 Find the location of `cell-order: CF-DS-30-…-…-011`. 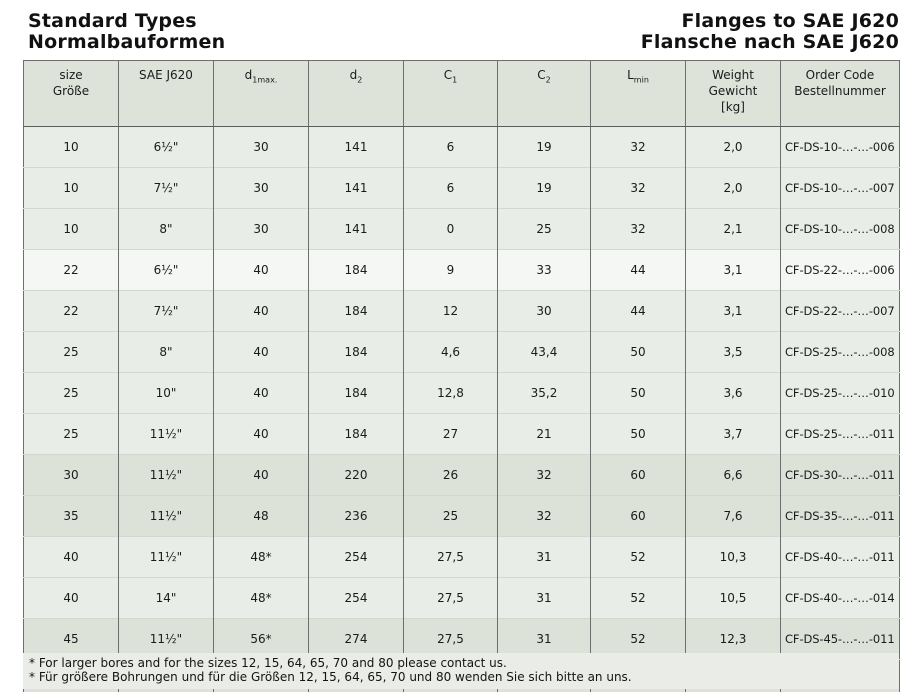

cell-order: CF-DS-30-…-…-011 is located at coordinates (840, 475).